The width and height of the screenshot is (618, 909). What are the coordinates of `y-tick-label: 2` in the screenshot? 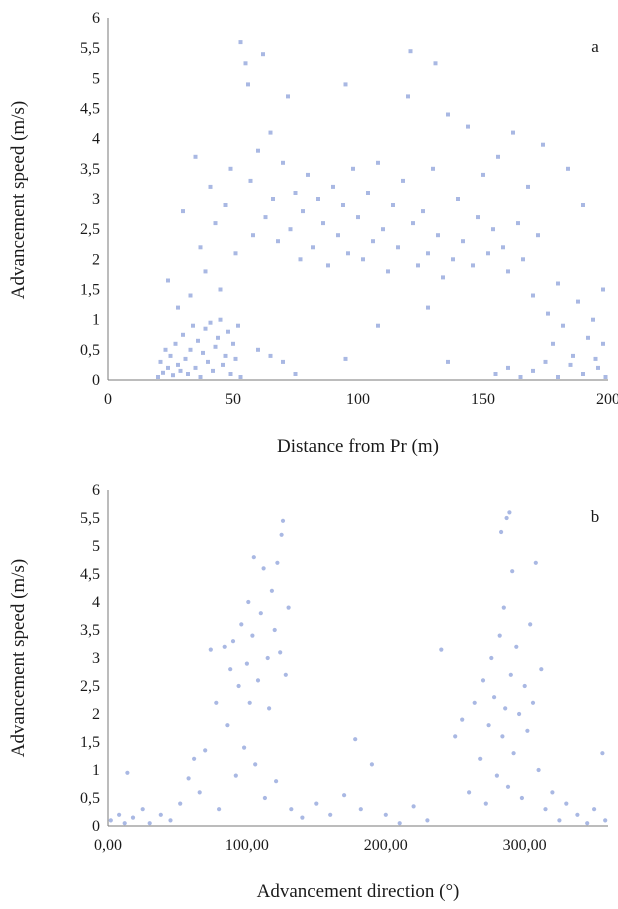 It's located at (96, 714).